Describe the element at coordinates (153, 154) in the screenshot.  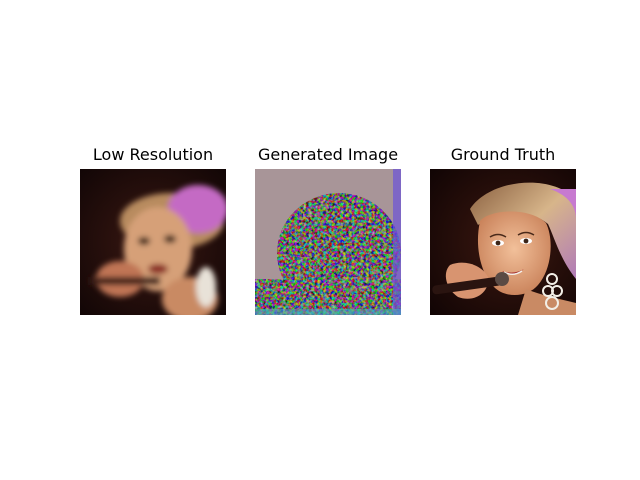
I see `low-resolution-title: Low Resolution` at that location.